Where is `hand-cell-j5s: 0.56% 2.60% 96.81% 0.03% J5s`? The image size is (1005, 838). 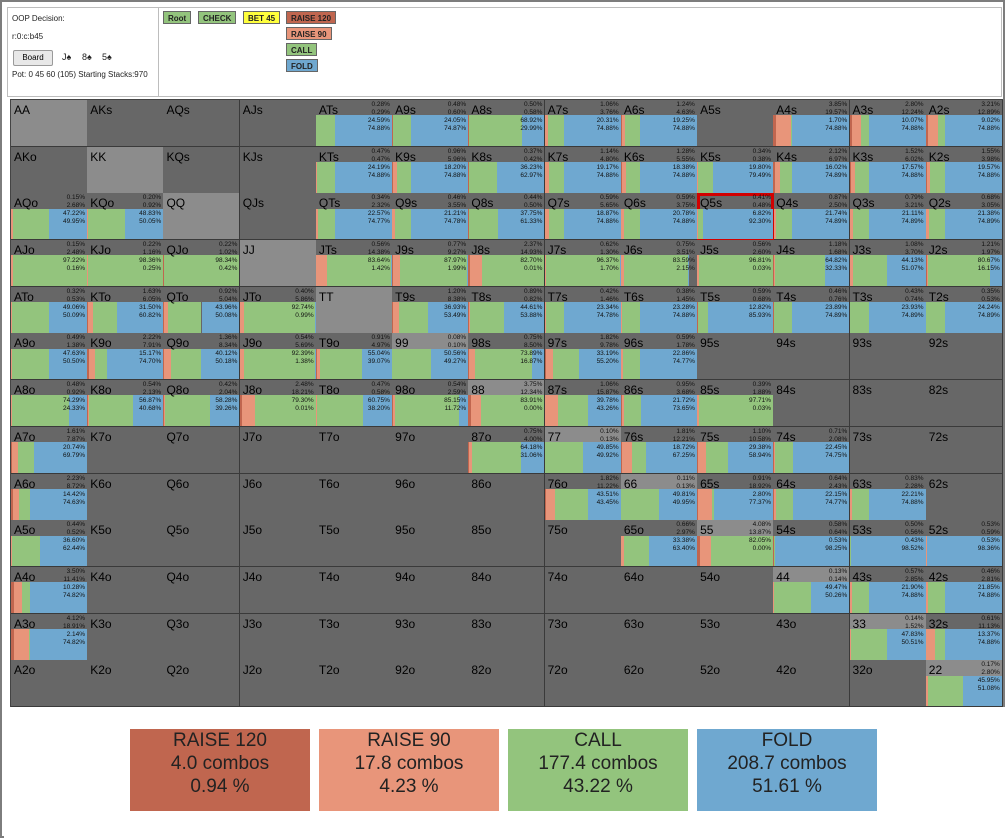
hand-cell-j5s: 0.56% 2.60% 96.81% 0.03% J5s is located at coordinates (736, 264).